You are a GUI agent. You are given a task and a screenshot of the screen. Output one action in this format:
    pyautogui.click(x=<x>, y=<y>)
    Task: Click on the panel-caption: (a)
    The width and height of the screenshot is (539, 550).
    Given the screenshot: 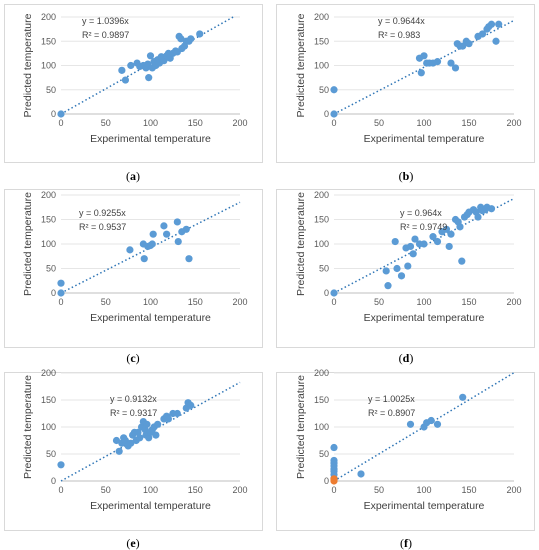 What is the action you would take?
    pyautogui.click(x=133, y=176)
    